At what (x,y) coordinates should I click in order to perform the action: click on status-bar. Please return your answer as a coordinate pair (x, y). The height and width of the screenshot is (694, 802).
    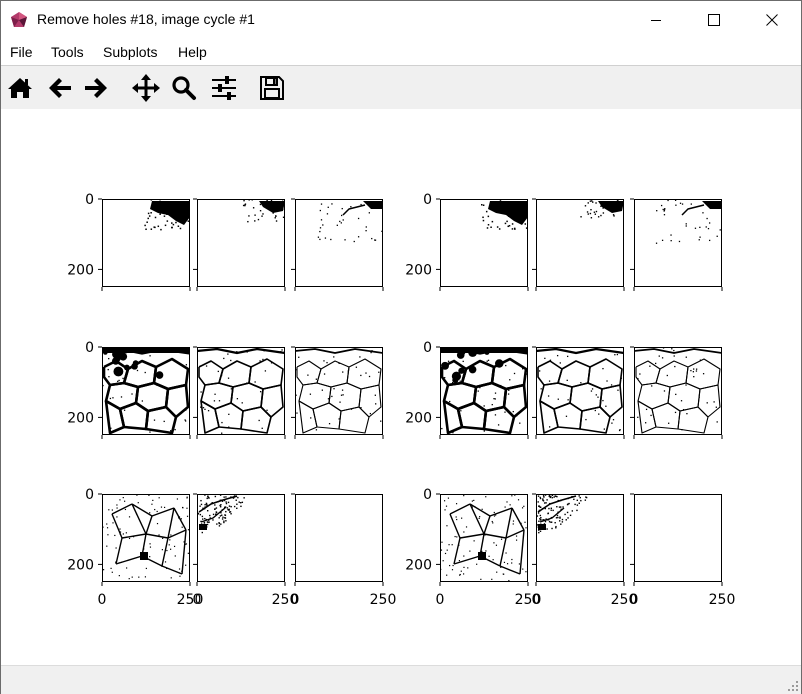
    Looking at the image, I should click on (401, 679).